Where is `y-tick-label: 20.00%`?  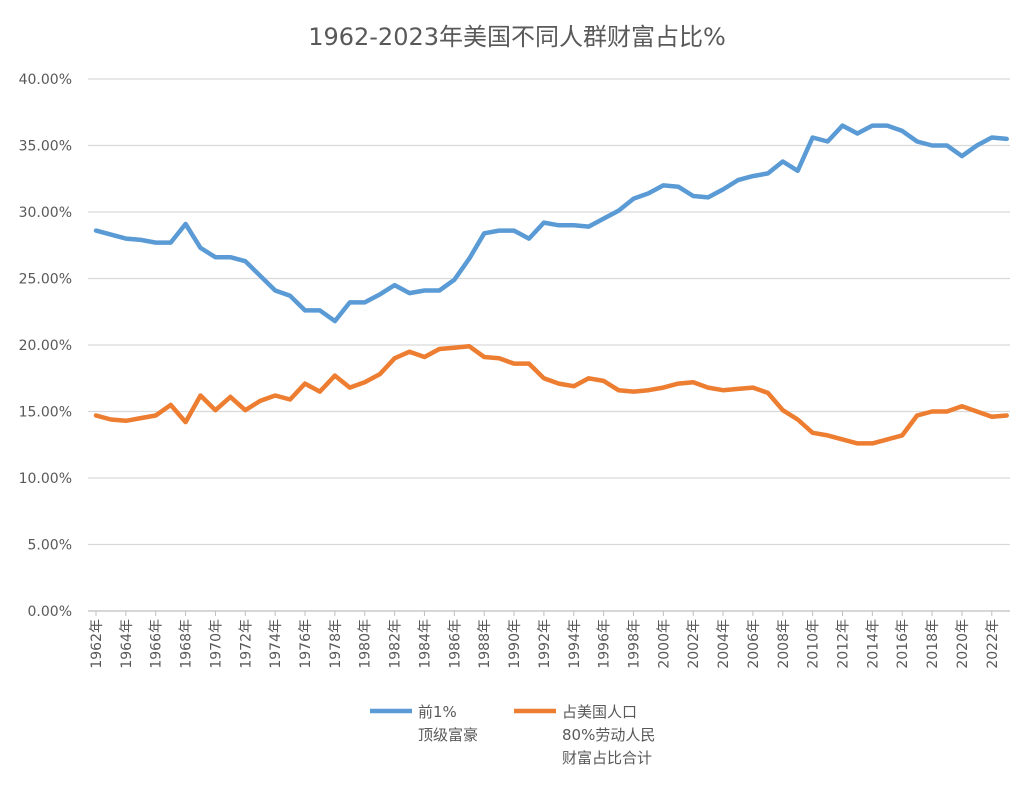 y-tick-label: 20.00% is located at coordinates (45, 346).